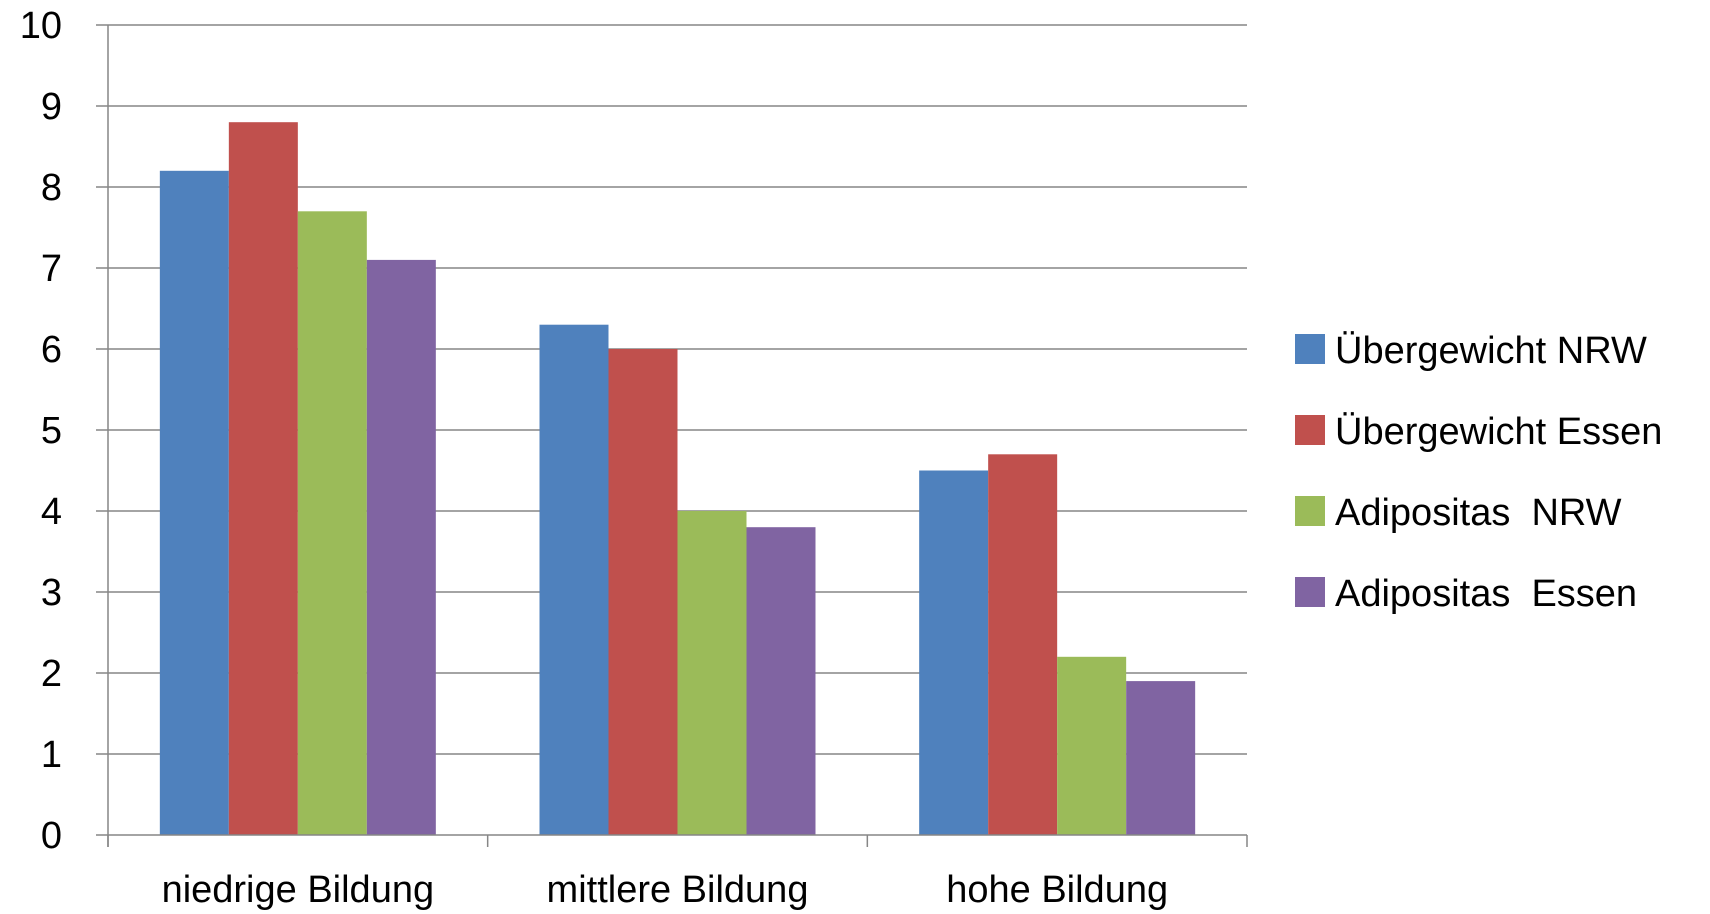 Image resolution: width=1710 pixels, height=914 pixels. Describe the element at coordinates (51, 107) in the screenshot. I see `y-tick-label-9: 9` at that location.